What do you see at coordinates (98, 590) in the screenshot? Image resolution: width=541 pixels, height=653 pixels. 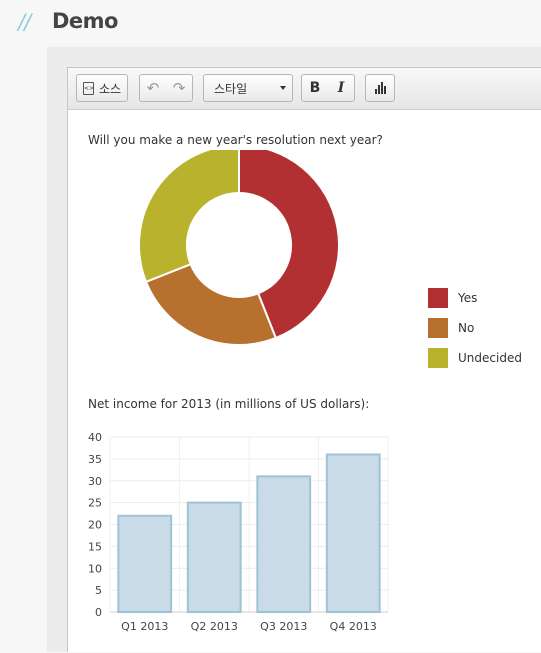 I see `y-tick-label: 5` at bounding box center [98, 590].